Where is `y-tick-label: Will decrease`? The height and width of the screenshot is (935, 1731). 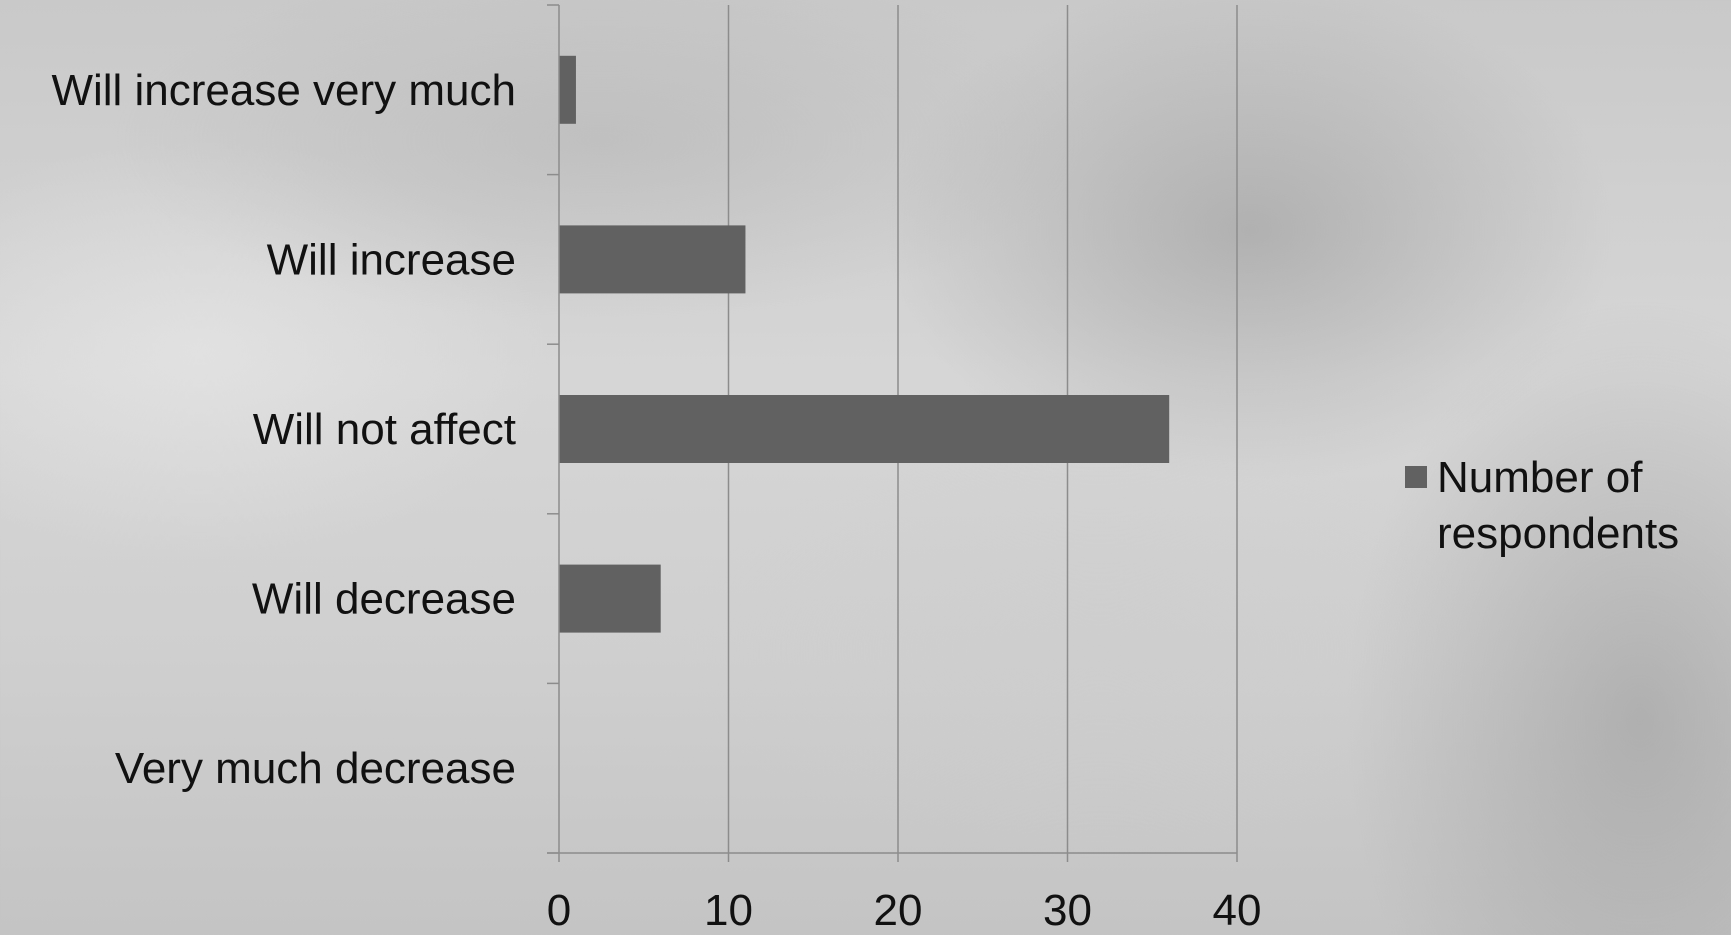
y-tick-label: Will decrease is located at coordinates (384, 599).